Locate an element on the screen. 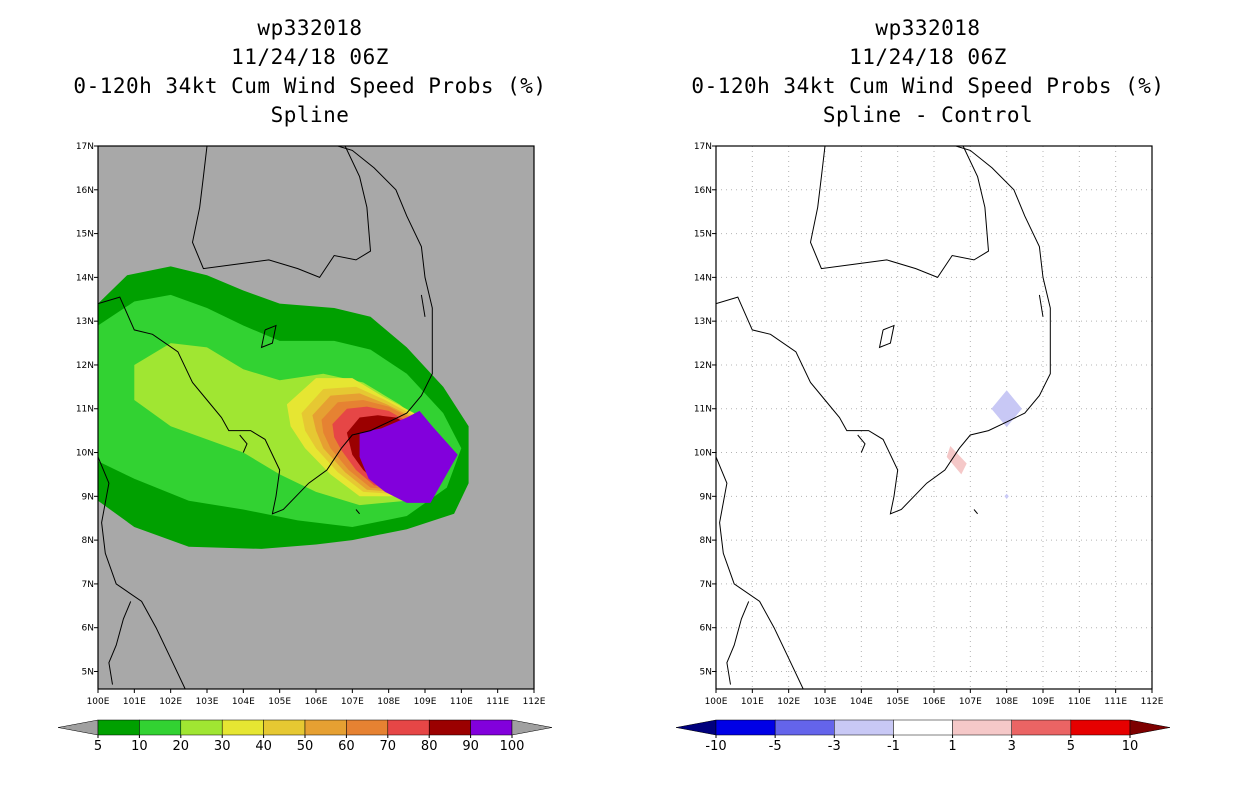 The image size is (1236, 800). y-tick-label: 11N is located at coordinates (703, 410).